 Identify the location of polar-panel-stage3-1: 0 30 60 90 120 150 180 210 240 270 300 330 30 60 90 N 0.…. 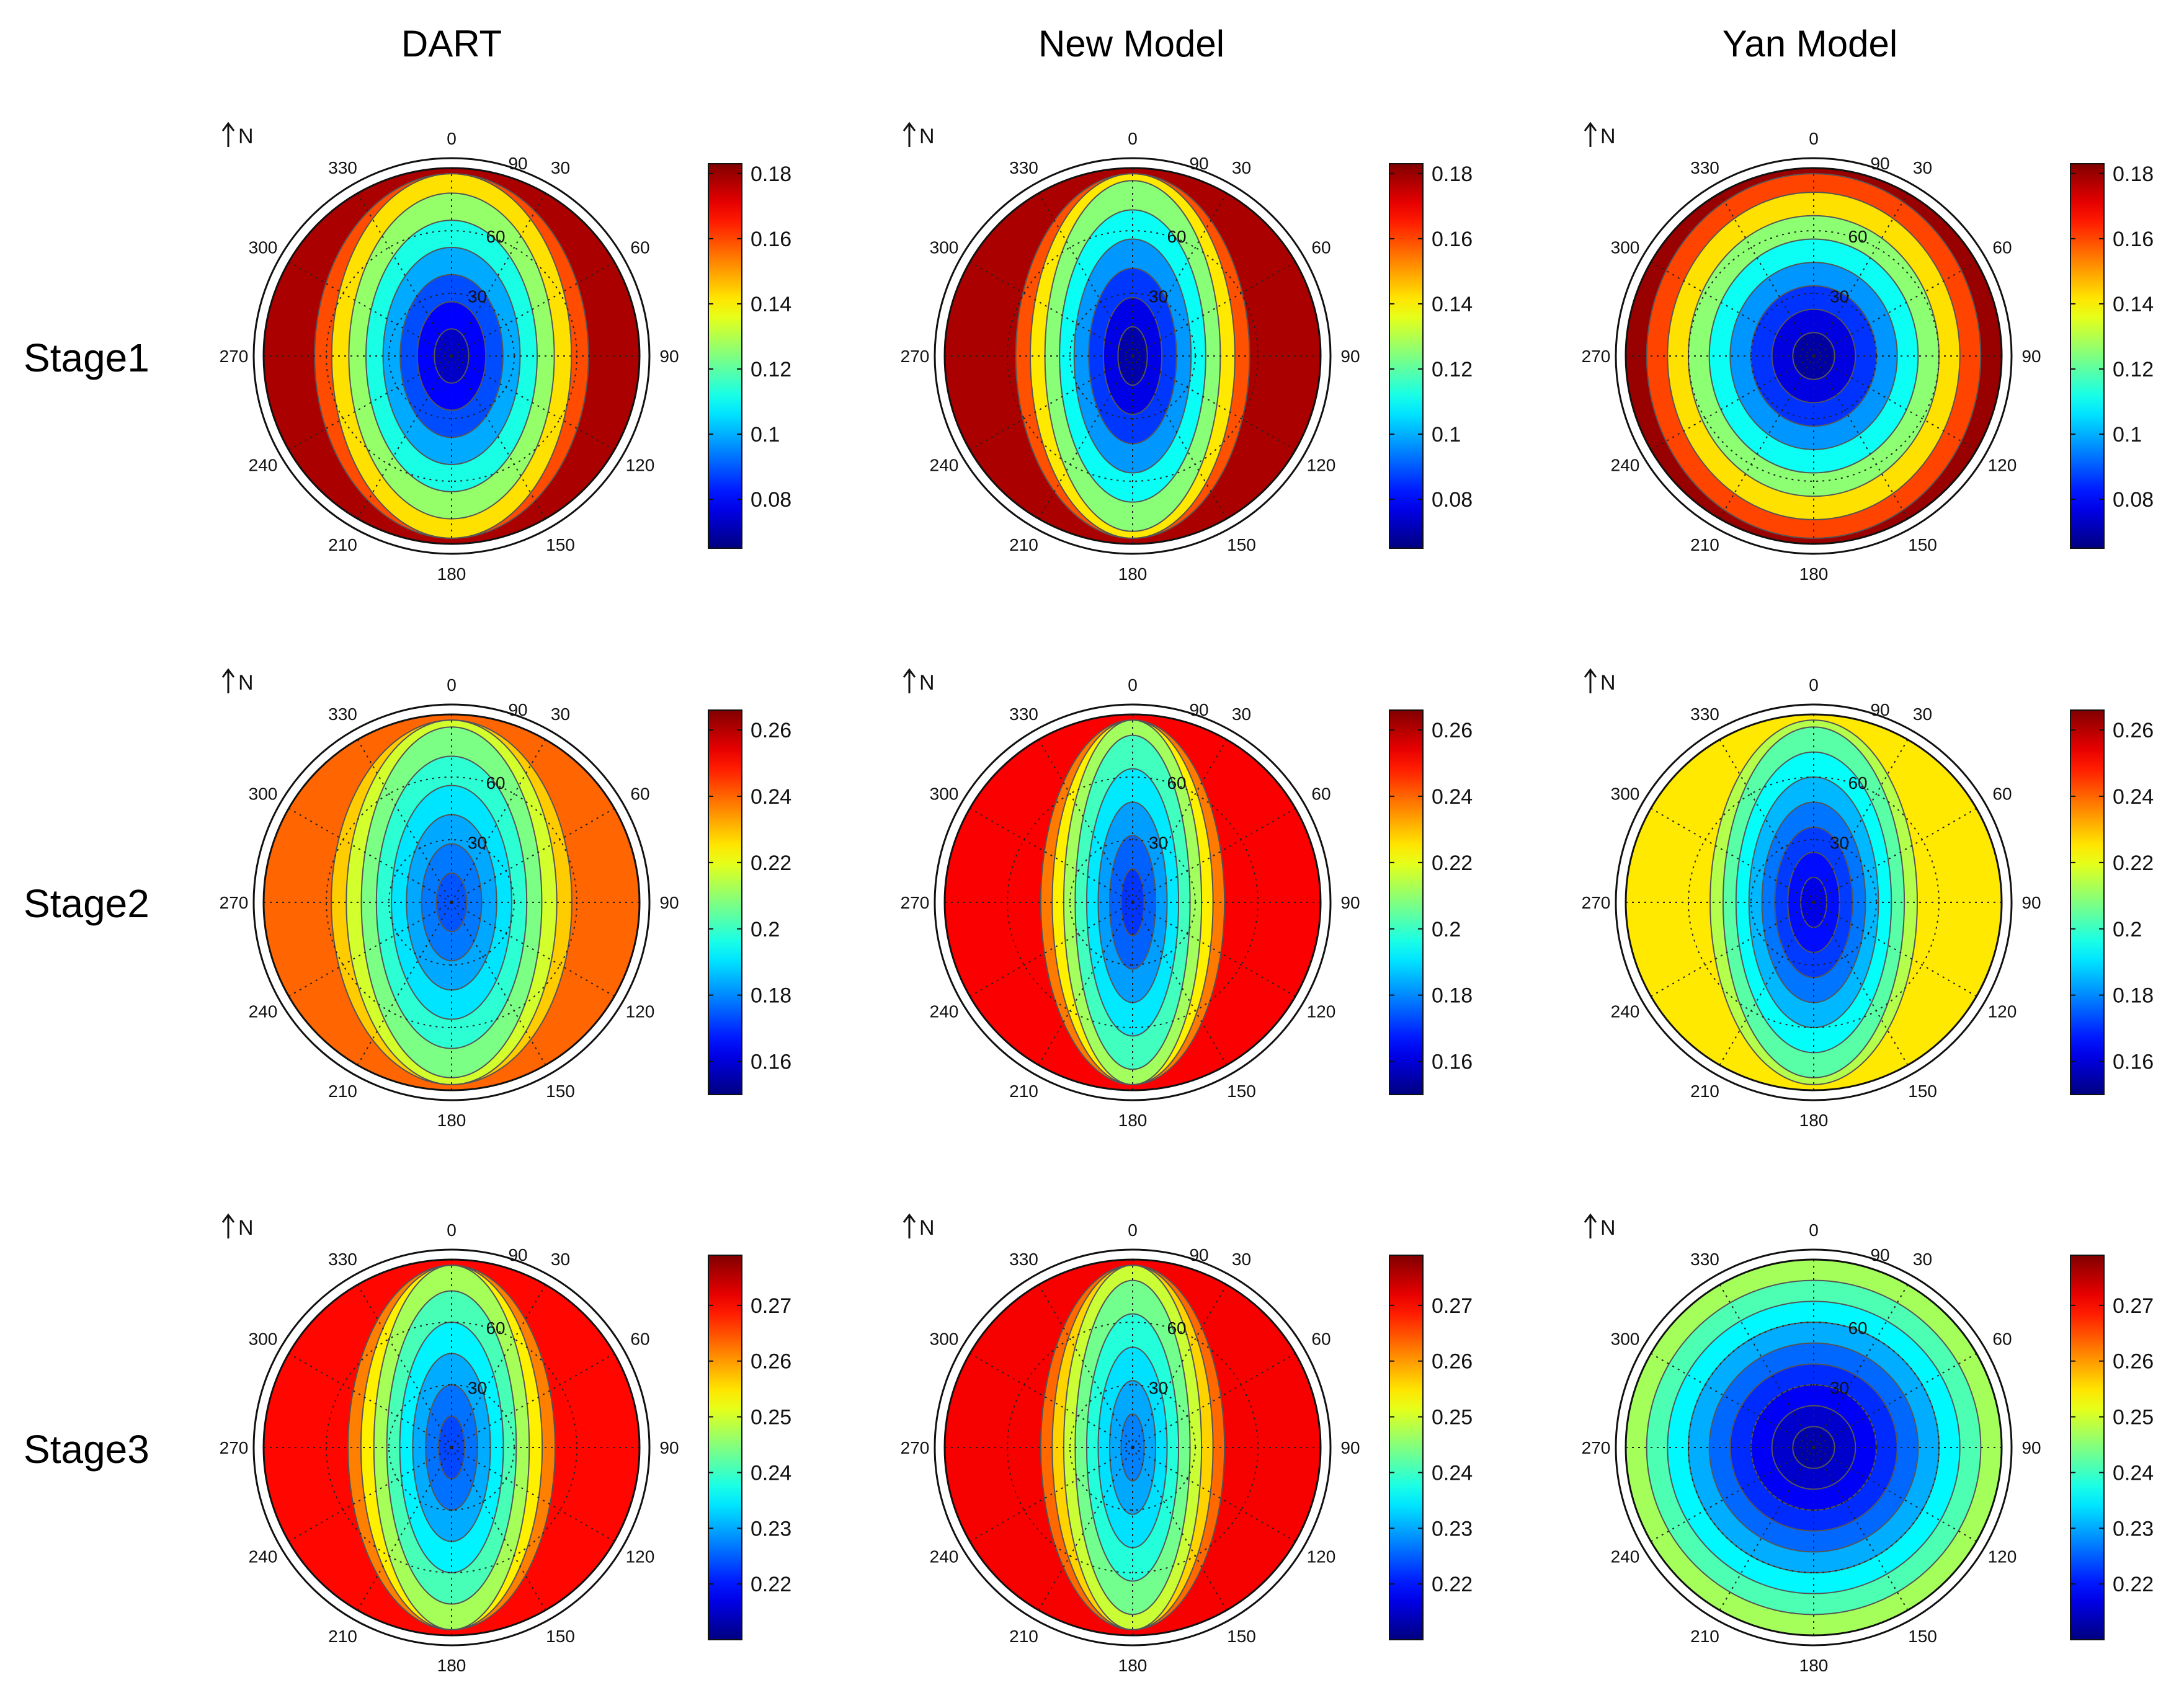
(1187, 1444).